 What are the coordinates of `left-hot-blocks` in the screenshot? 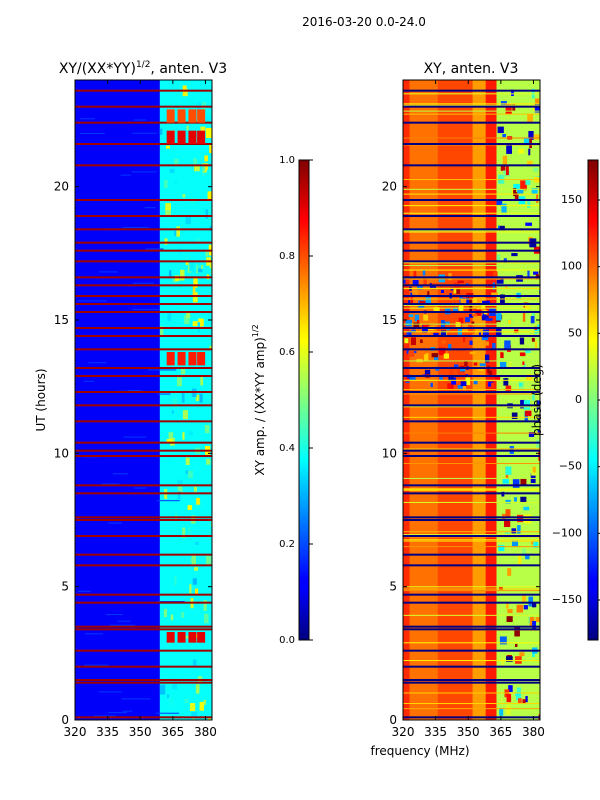 It's located at (186, 376).